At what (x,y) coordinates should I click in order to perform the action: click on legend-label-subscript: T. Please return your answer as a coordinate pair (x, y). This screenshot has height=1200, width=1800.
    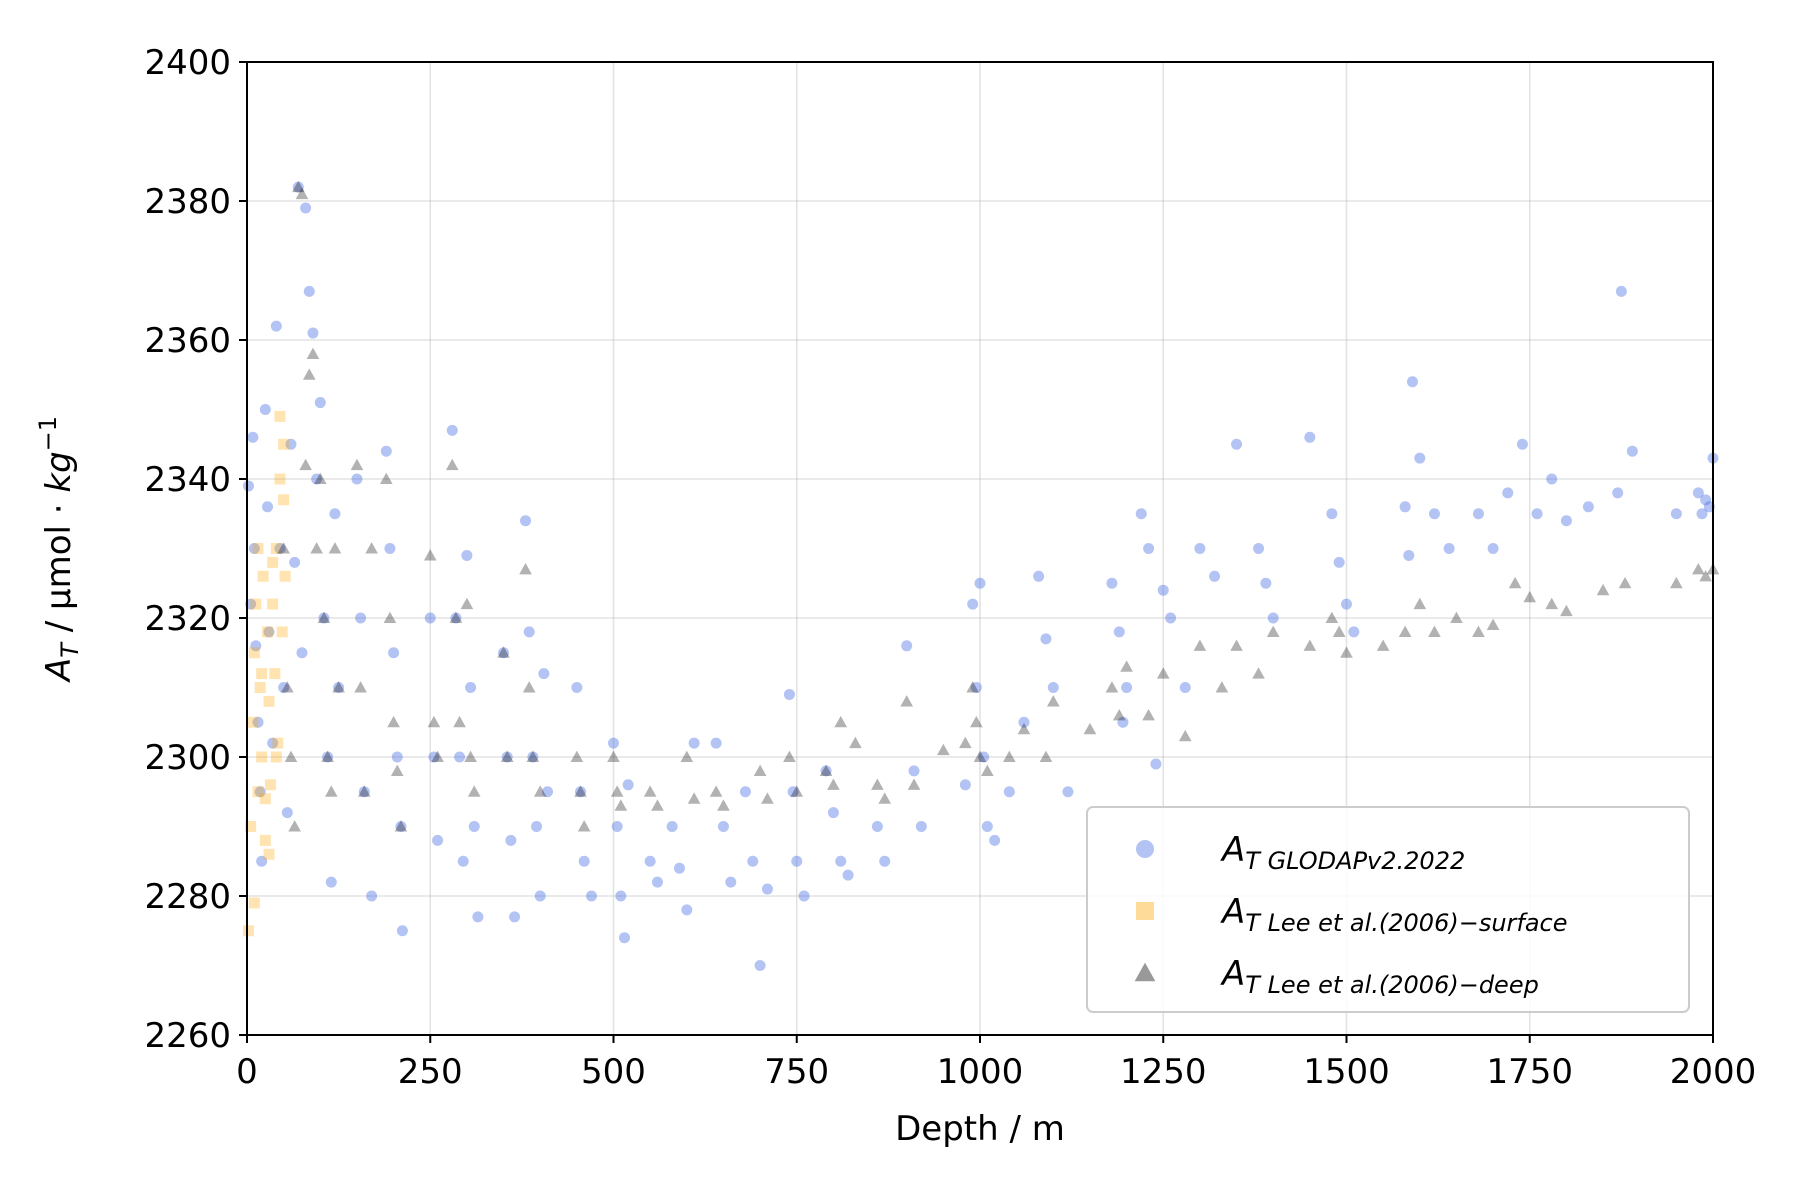
    Looking at the image, I should click on (1256, 861).